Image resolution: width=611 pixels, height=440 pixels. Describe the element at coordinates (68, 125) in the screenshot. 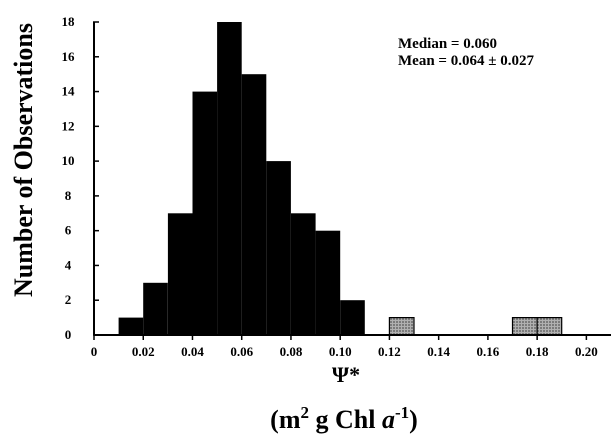

I see `y-tick-label-6: 12` at that location.